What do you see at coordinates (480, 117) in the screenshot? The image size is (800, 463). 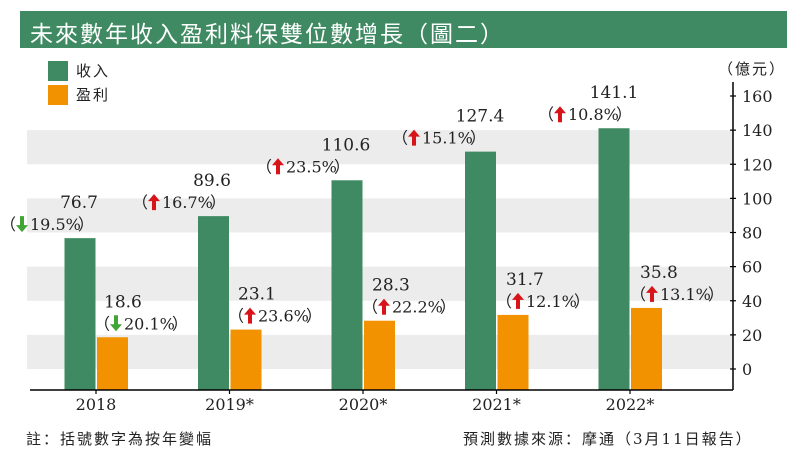 I see `revenue-value-label: 127.4` at bounding box center [480, 117].